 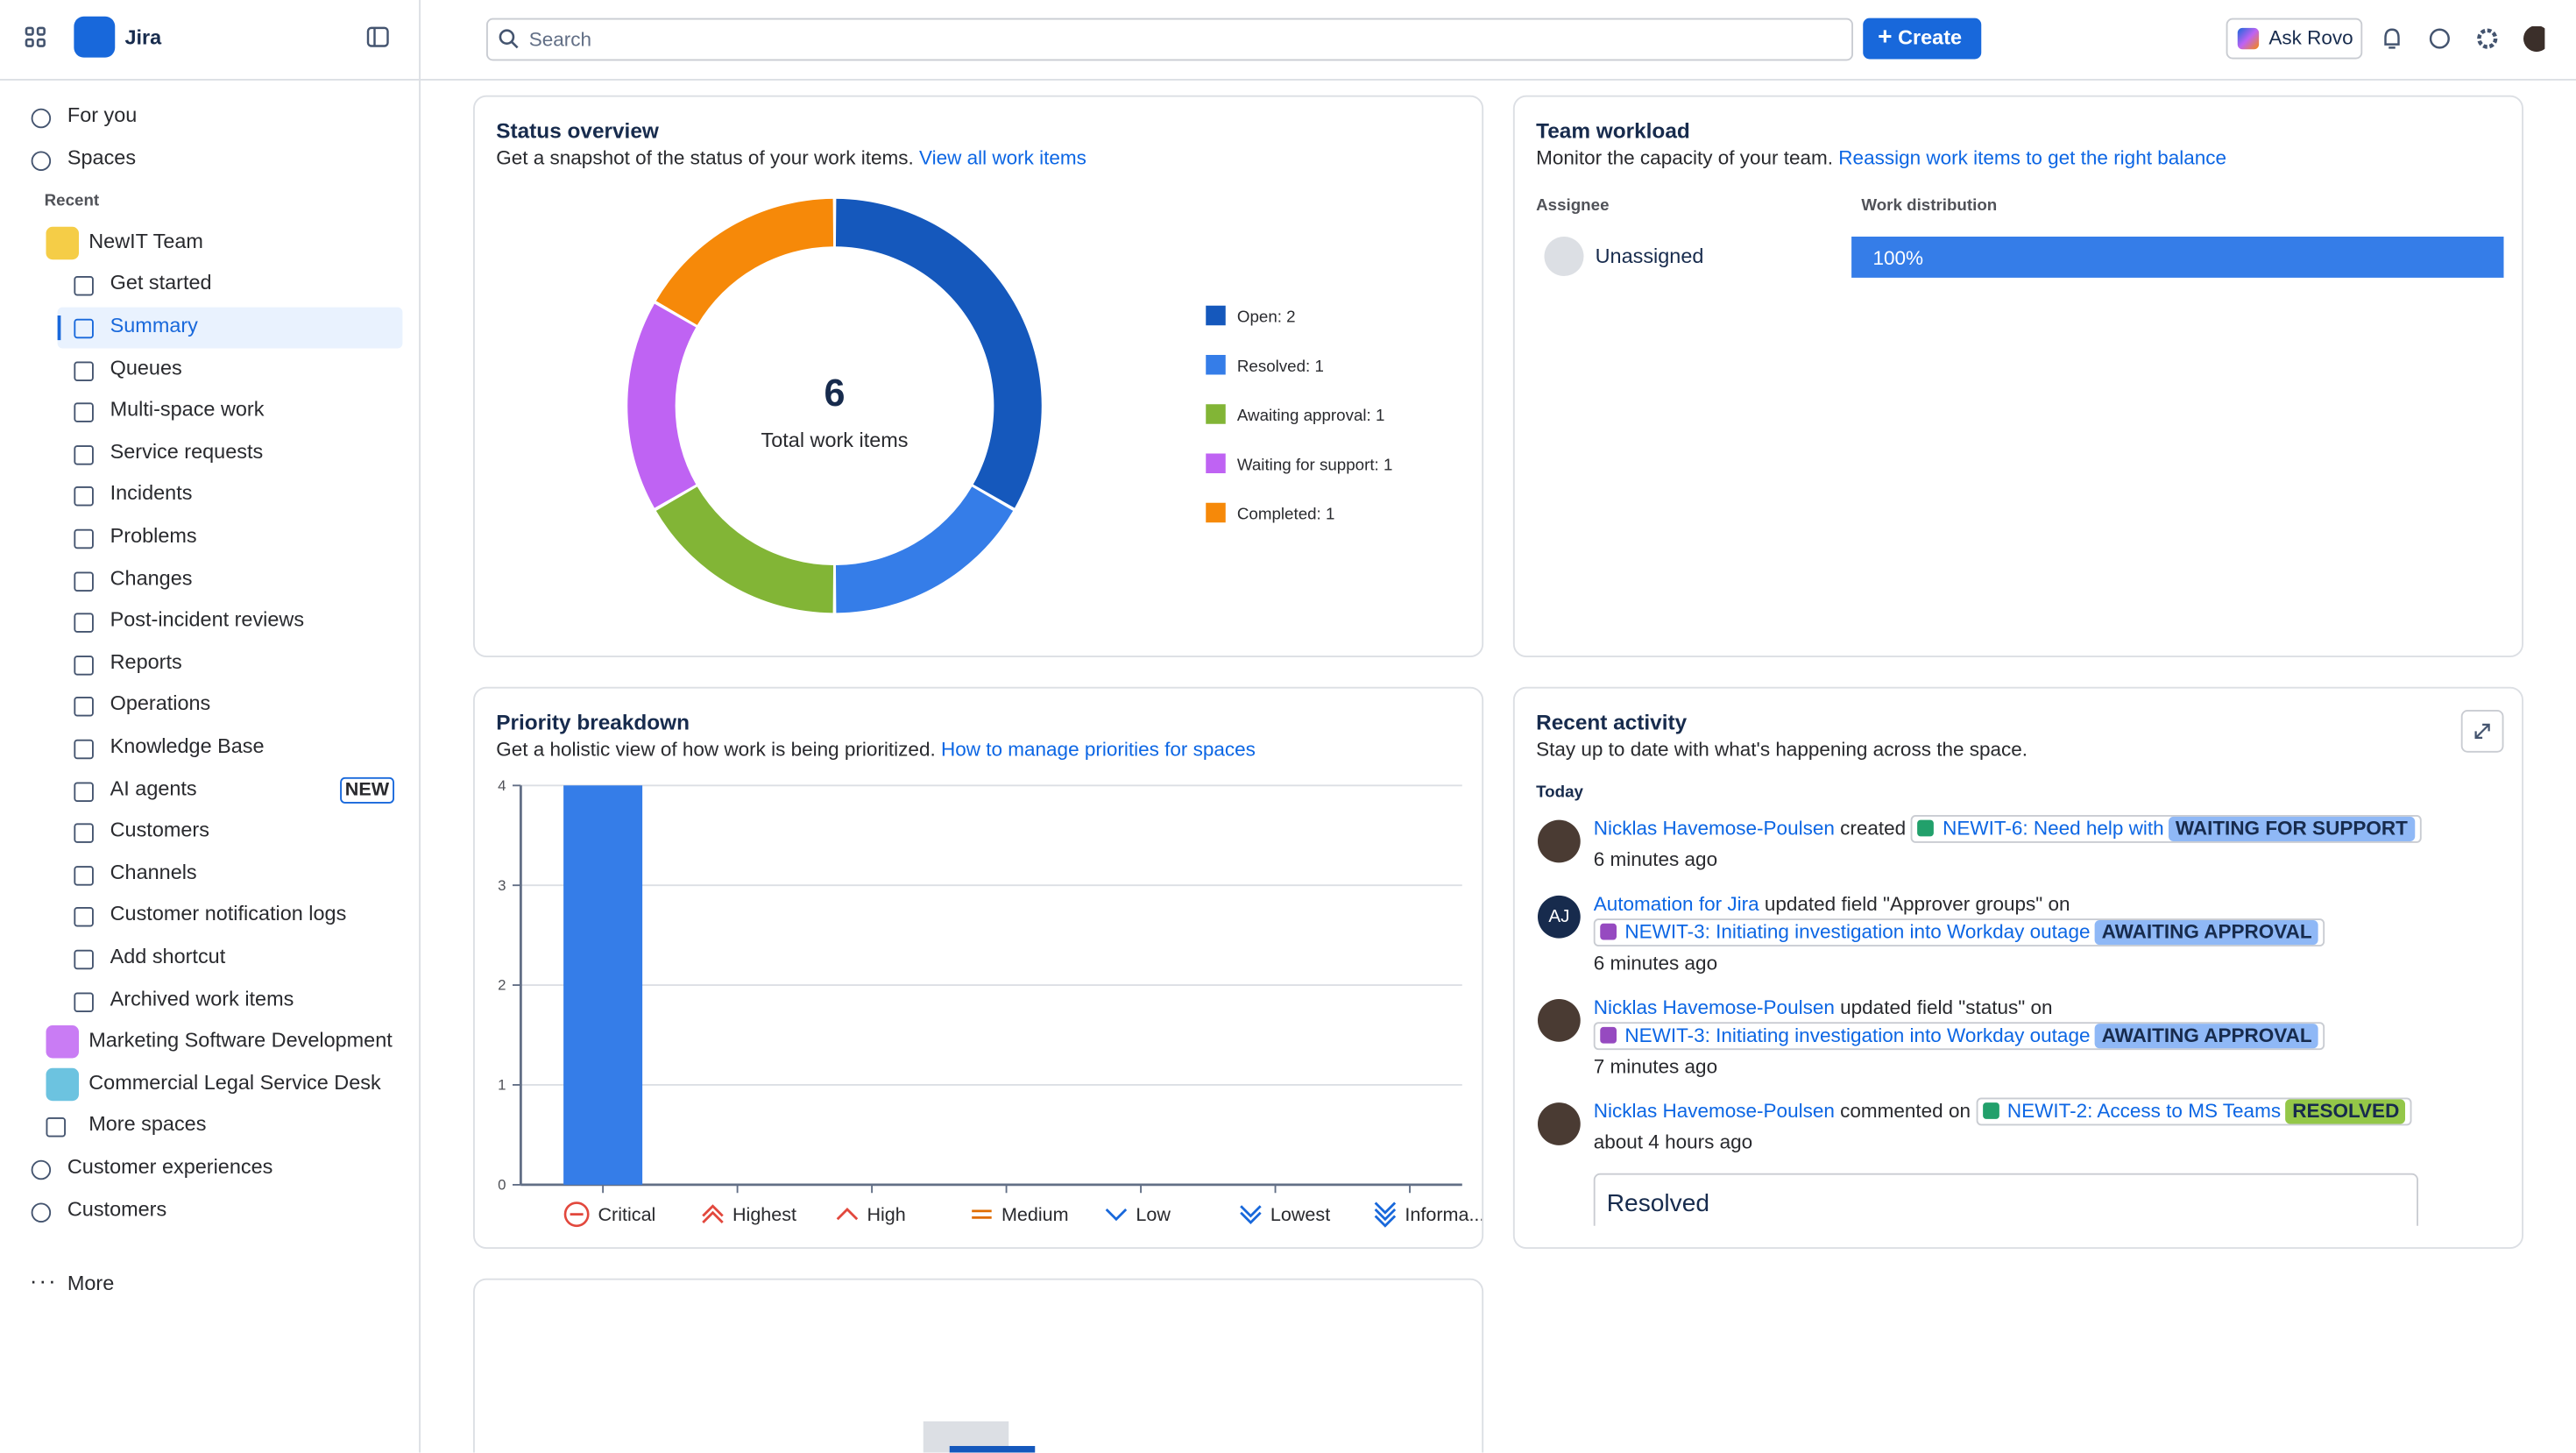 I want to click on more-link: More, so click(x=90, y=1283).